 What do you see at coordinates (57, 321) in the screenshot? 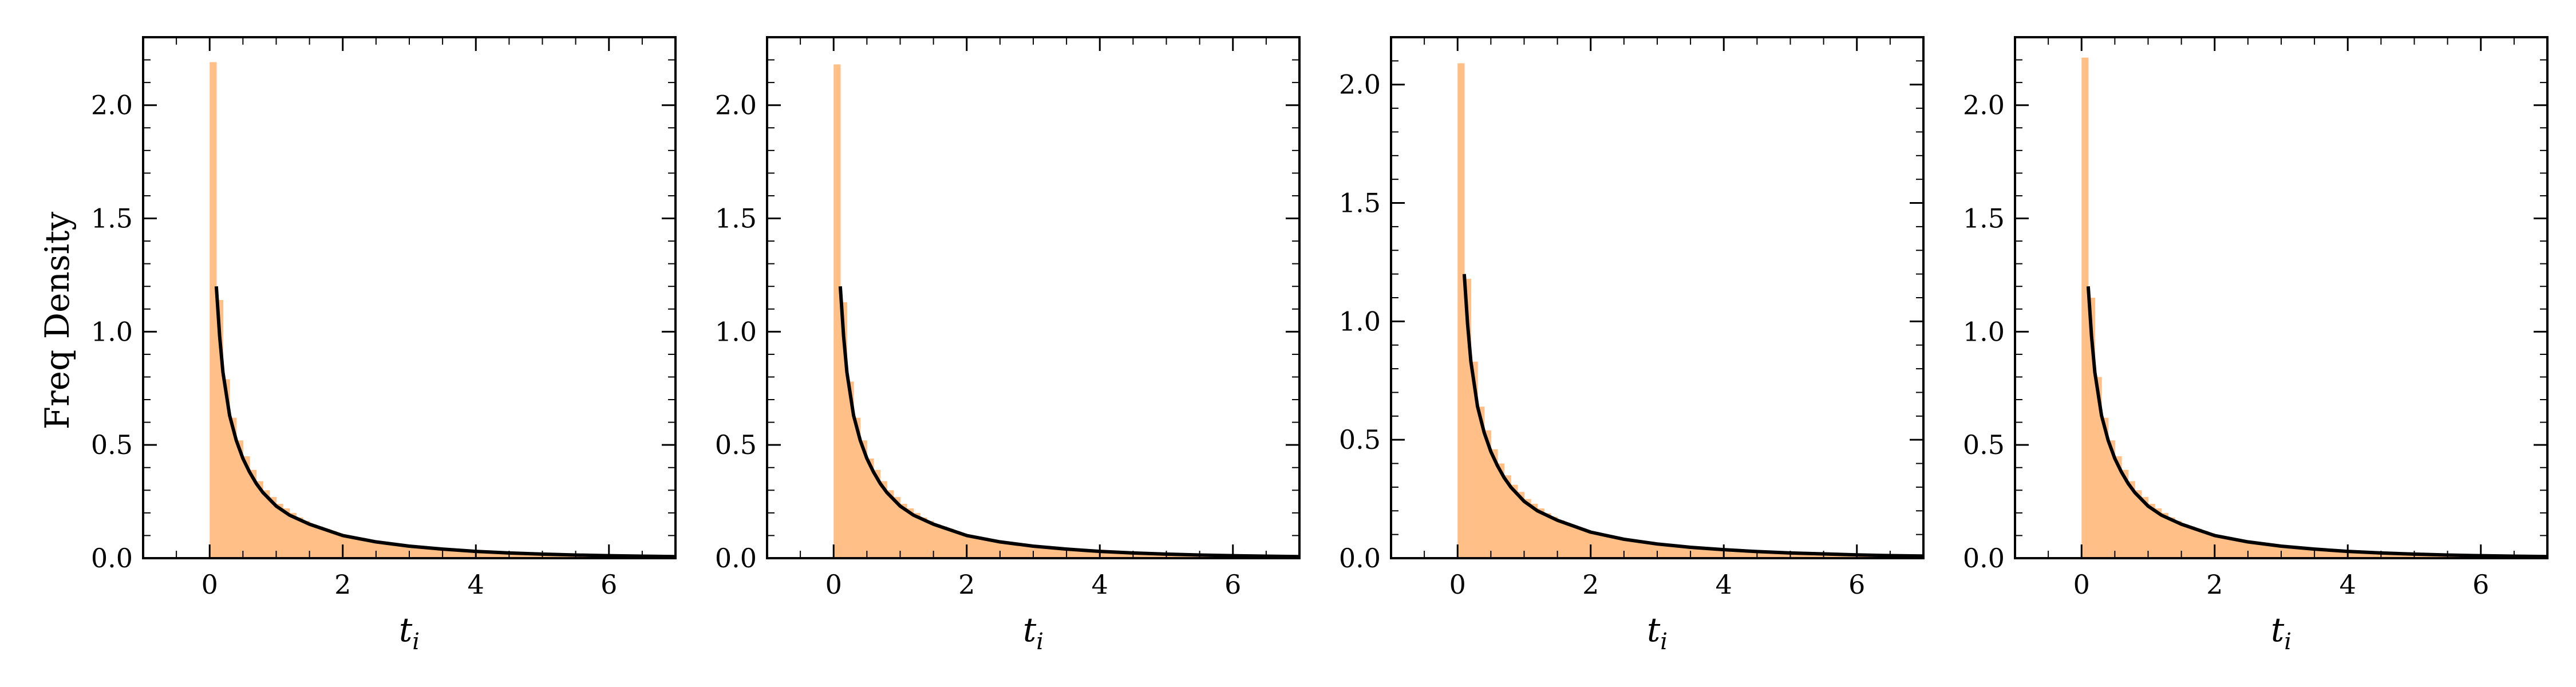
I see `y-axis-title: Freq Density` at bounding box center [57, 321].